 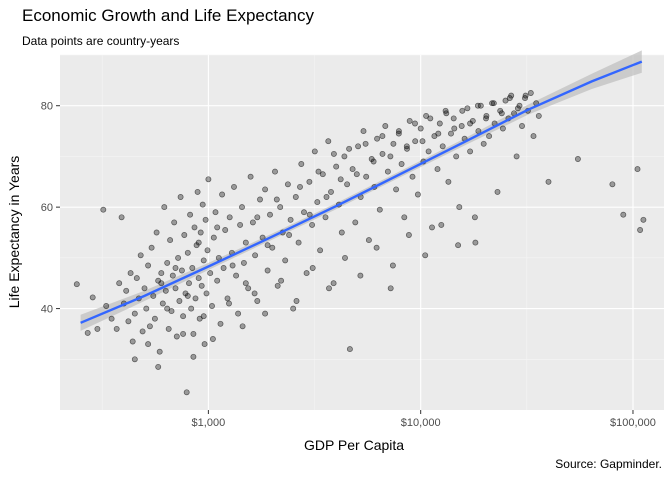 I want to click on y-tick-label: 40, so click(x=47, y=310).